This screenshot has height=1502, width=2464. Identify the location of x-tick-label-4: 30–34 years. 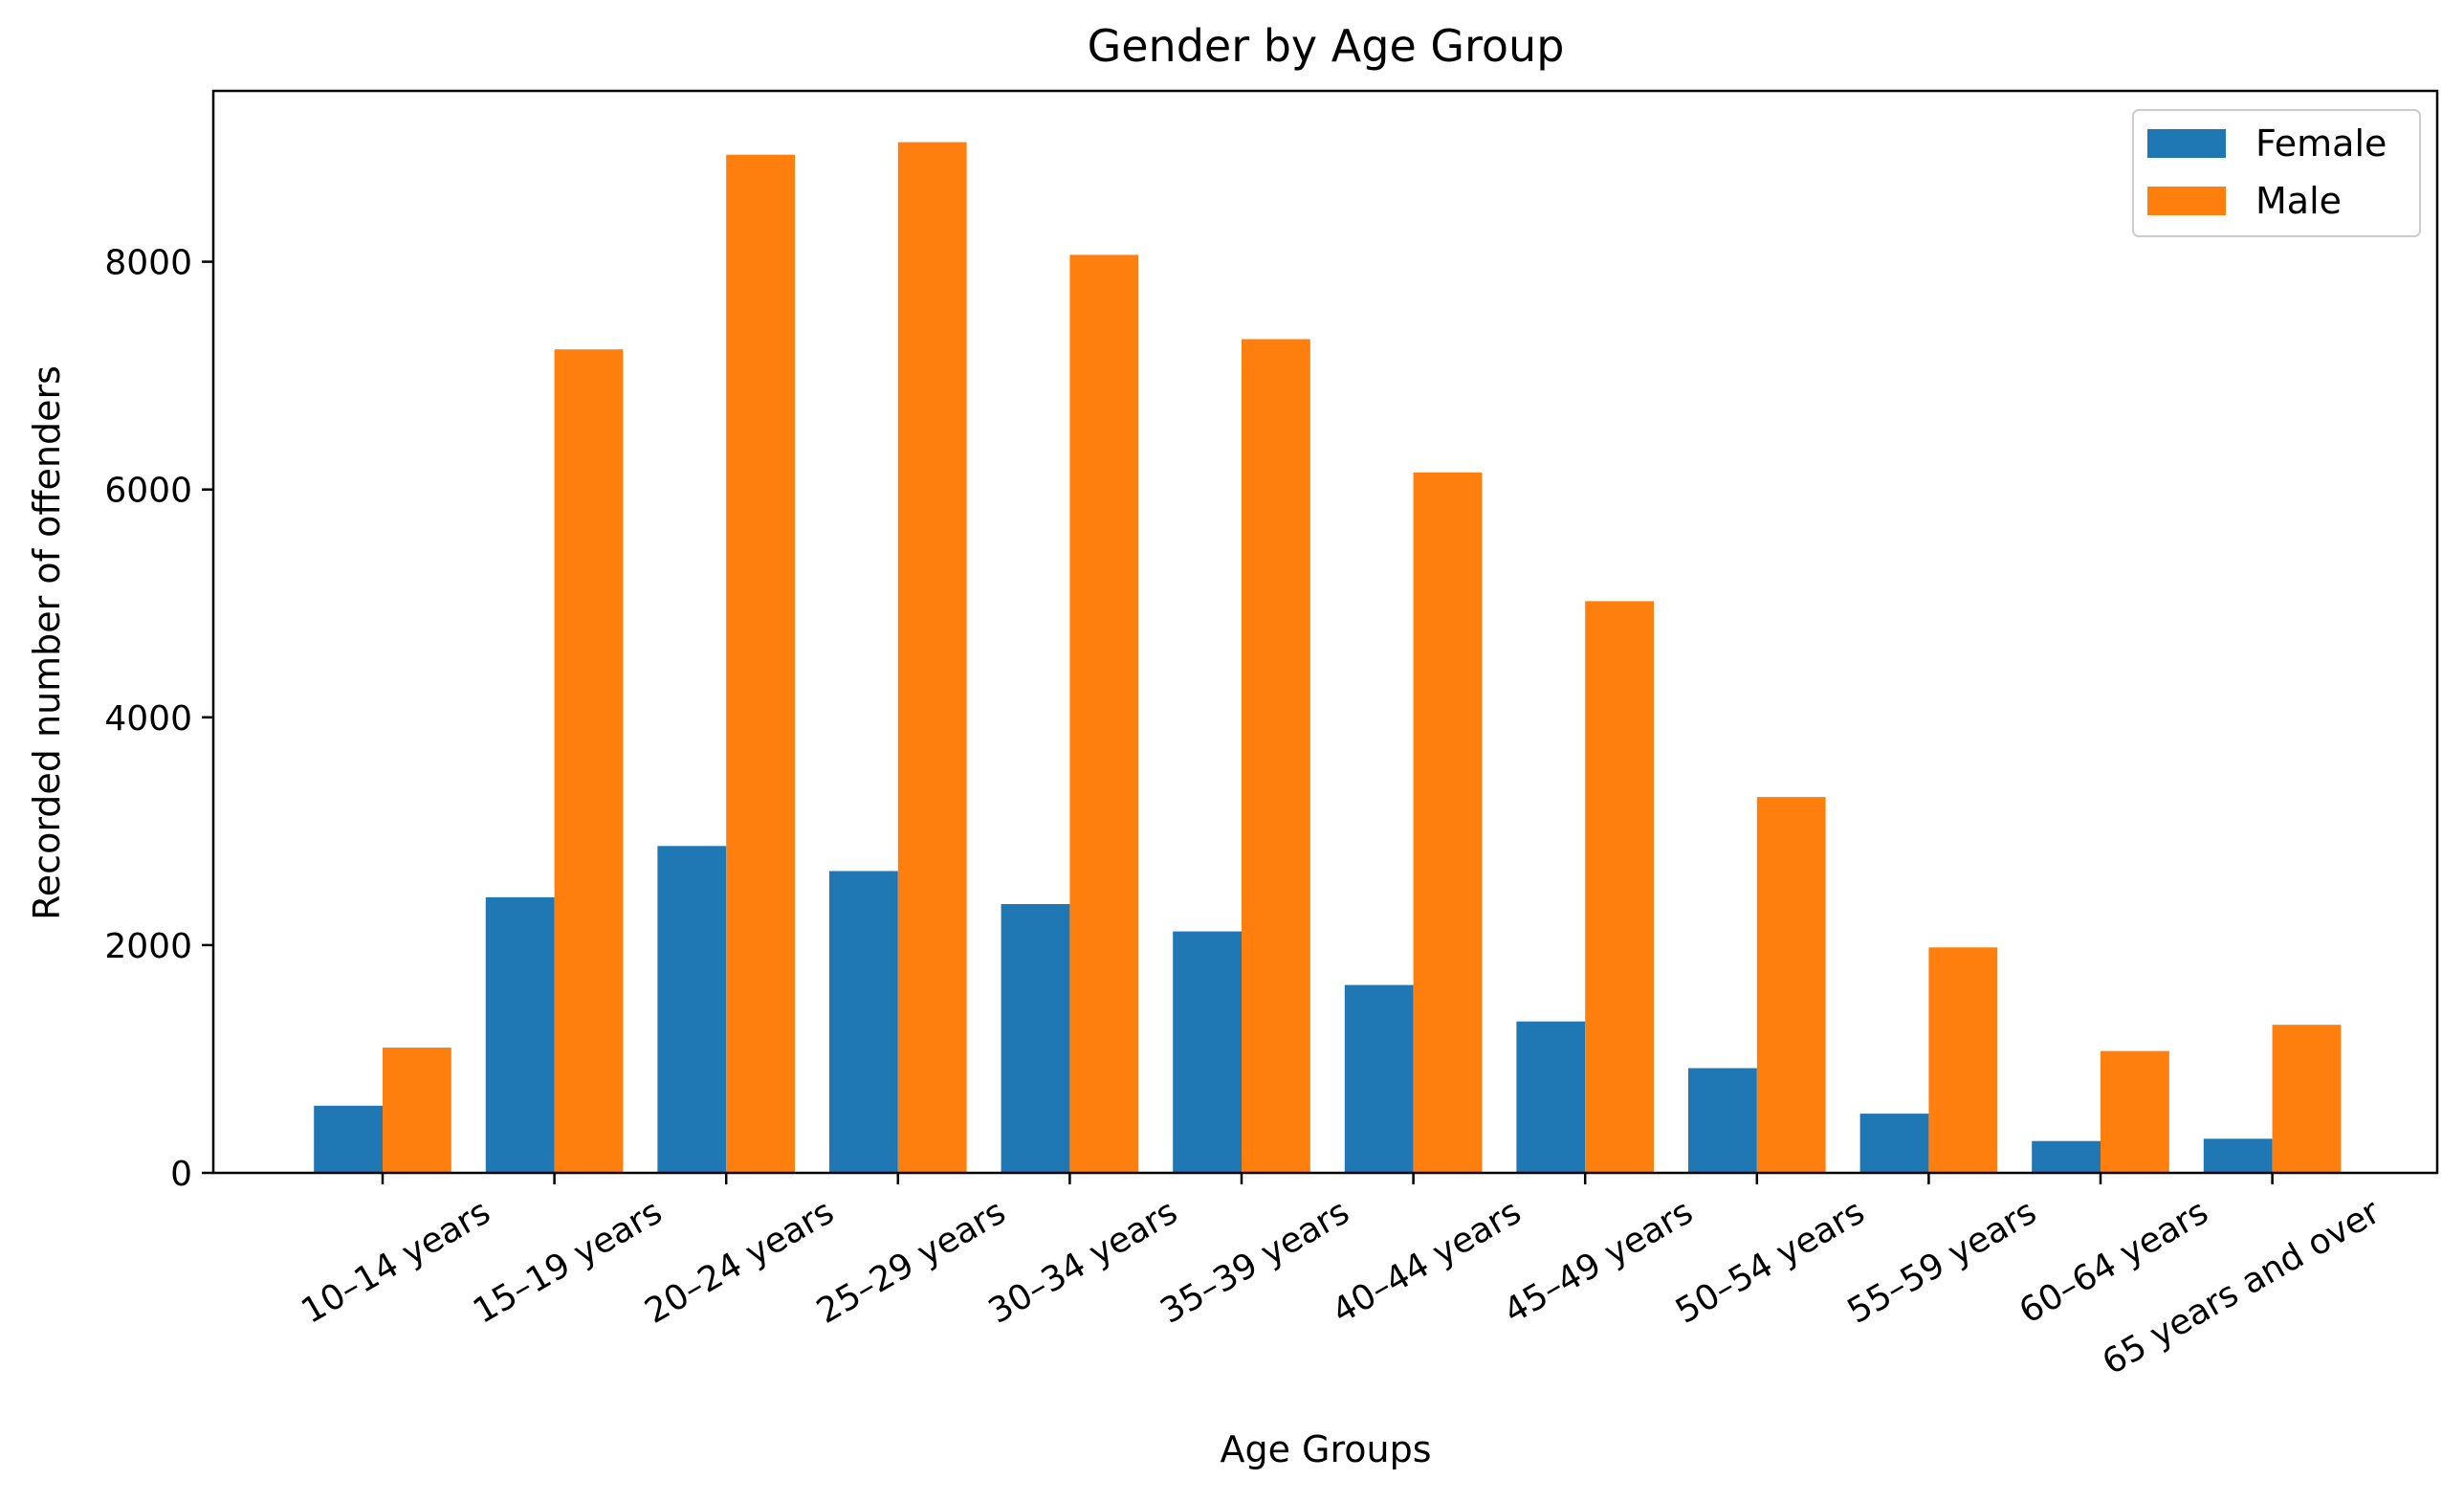
(1083, 1262).